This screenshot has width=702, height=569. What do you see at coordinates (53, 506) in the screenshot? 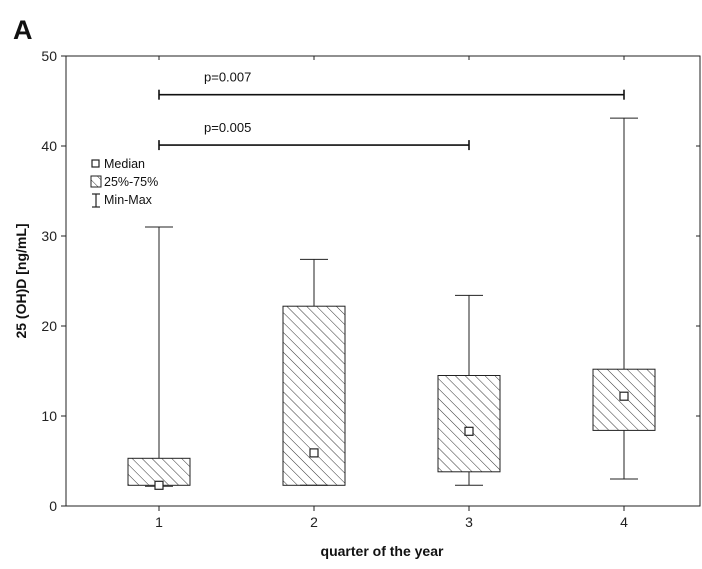
I see `y-tick-label: 0` at bounding box center [53, 506].